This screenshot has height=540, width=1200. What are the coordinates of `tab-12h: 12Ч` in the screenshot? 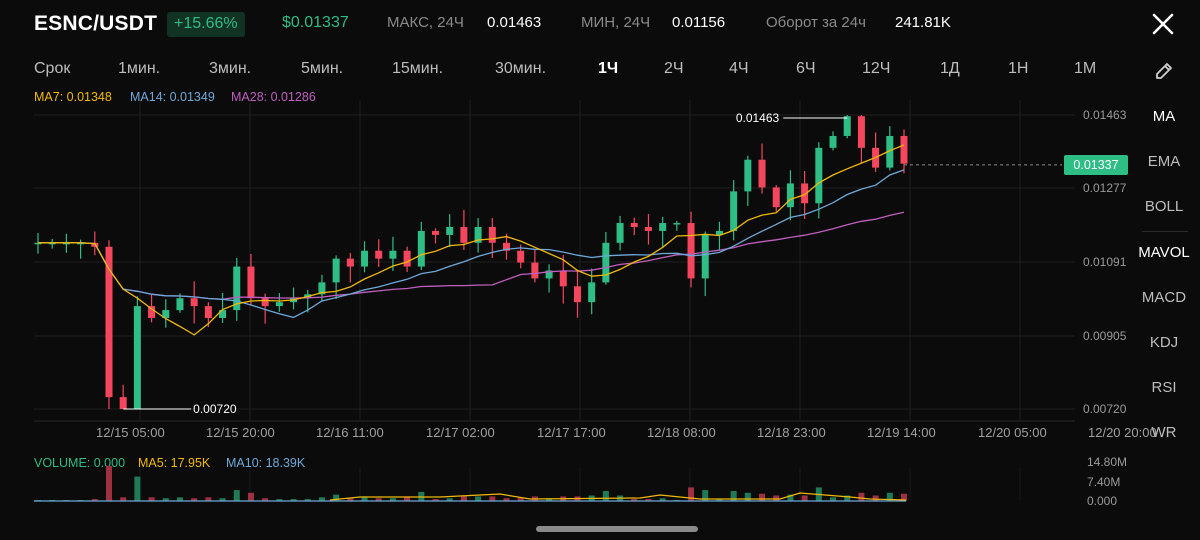 It's located at (876, 68).